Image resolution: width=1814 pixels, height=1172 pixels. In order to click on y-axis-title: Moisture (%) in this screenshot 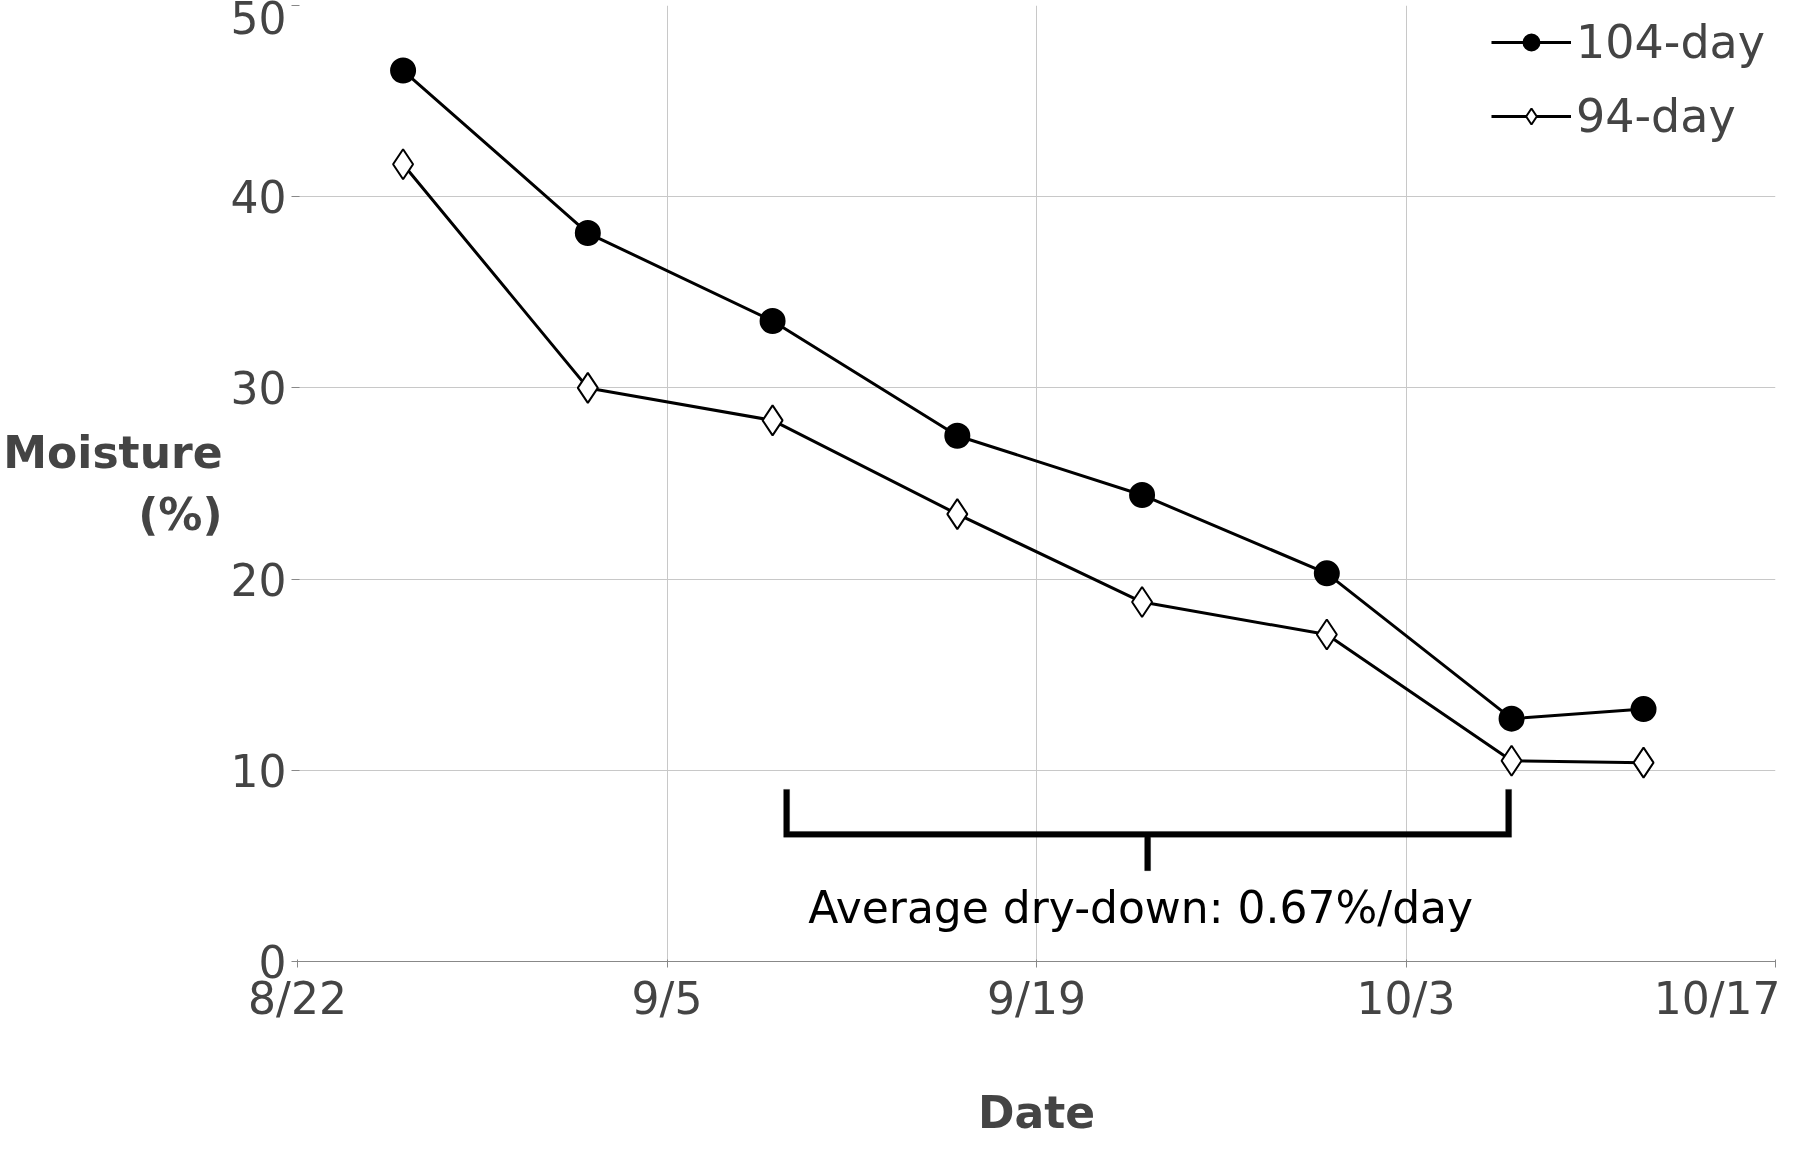, I will do `click(113, 483)`.